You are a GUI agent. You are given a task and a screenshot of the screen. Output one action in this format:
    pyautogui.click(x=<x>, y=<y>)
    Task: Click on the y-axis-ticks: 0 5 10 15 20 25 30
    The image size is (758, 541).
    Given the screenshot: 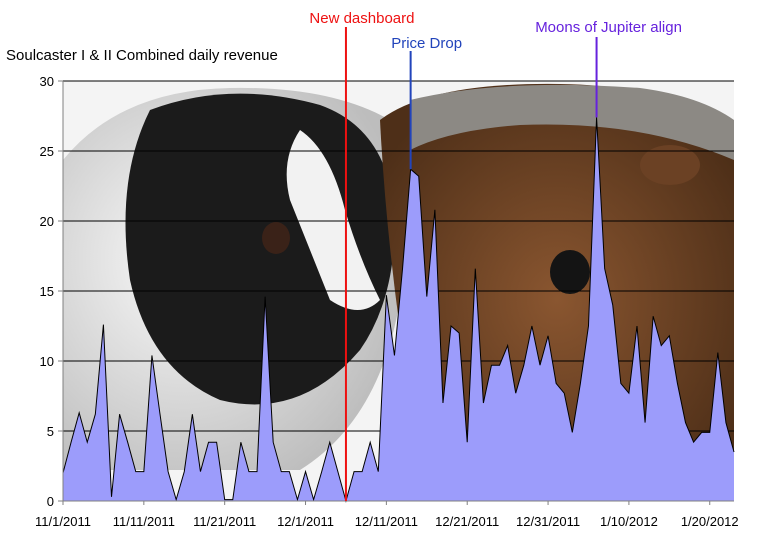 What is the action you would take?
    pyautogui.click(x=51, y=291)
    